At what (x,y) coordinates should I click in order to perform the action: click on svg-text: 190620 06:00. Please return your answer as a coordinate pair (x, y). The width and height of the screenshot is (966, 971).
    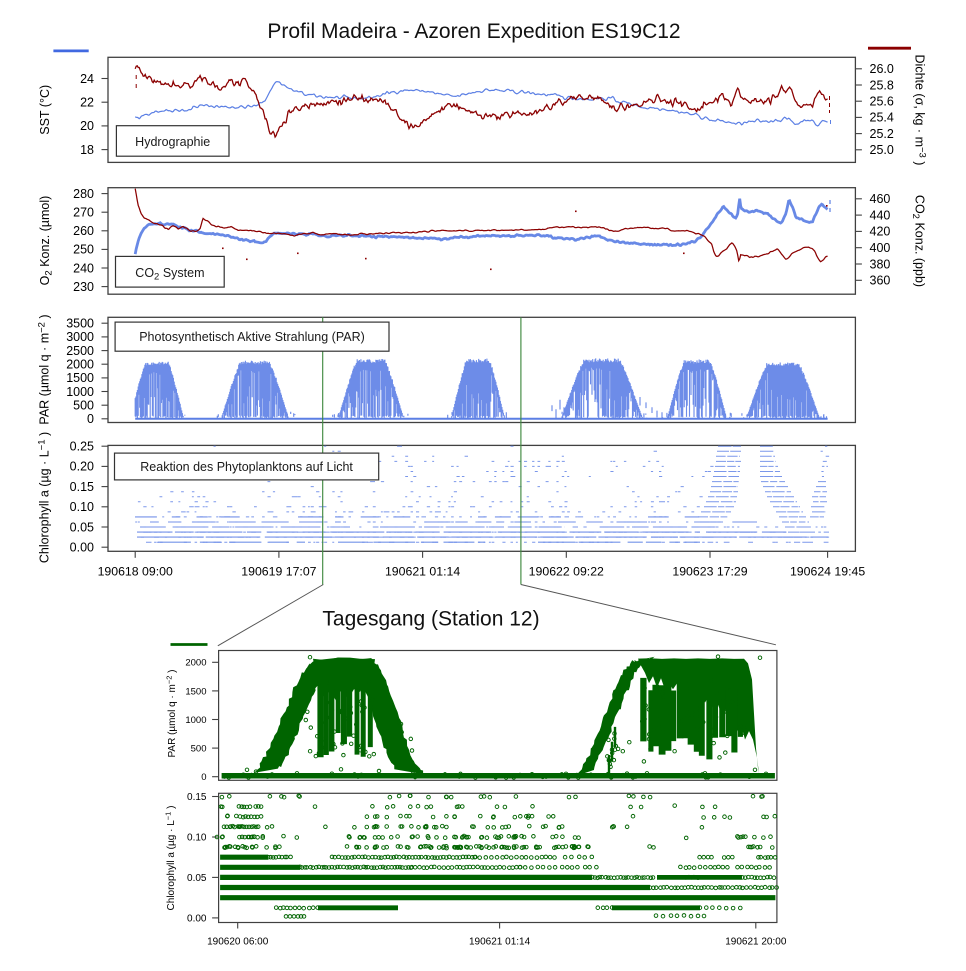
    Looking at the image, I should click on (238, 942).